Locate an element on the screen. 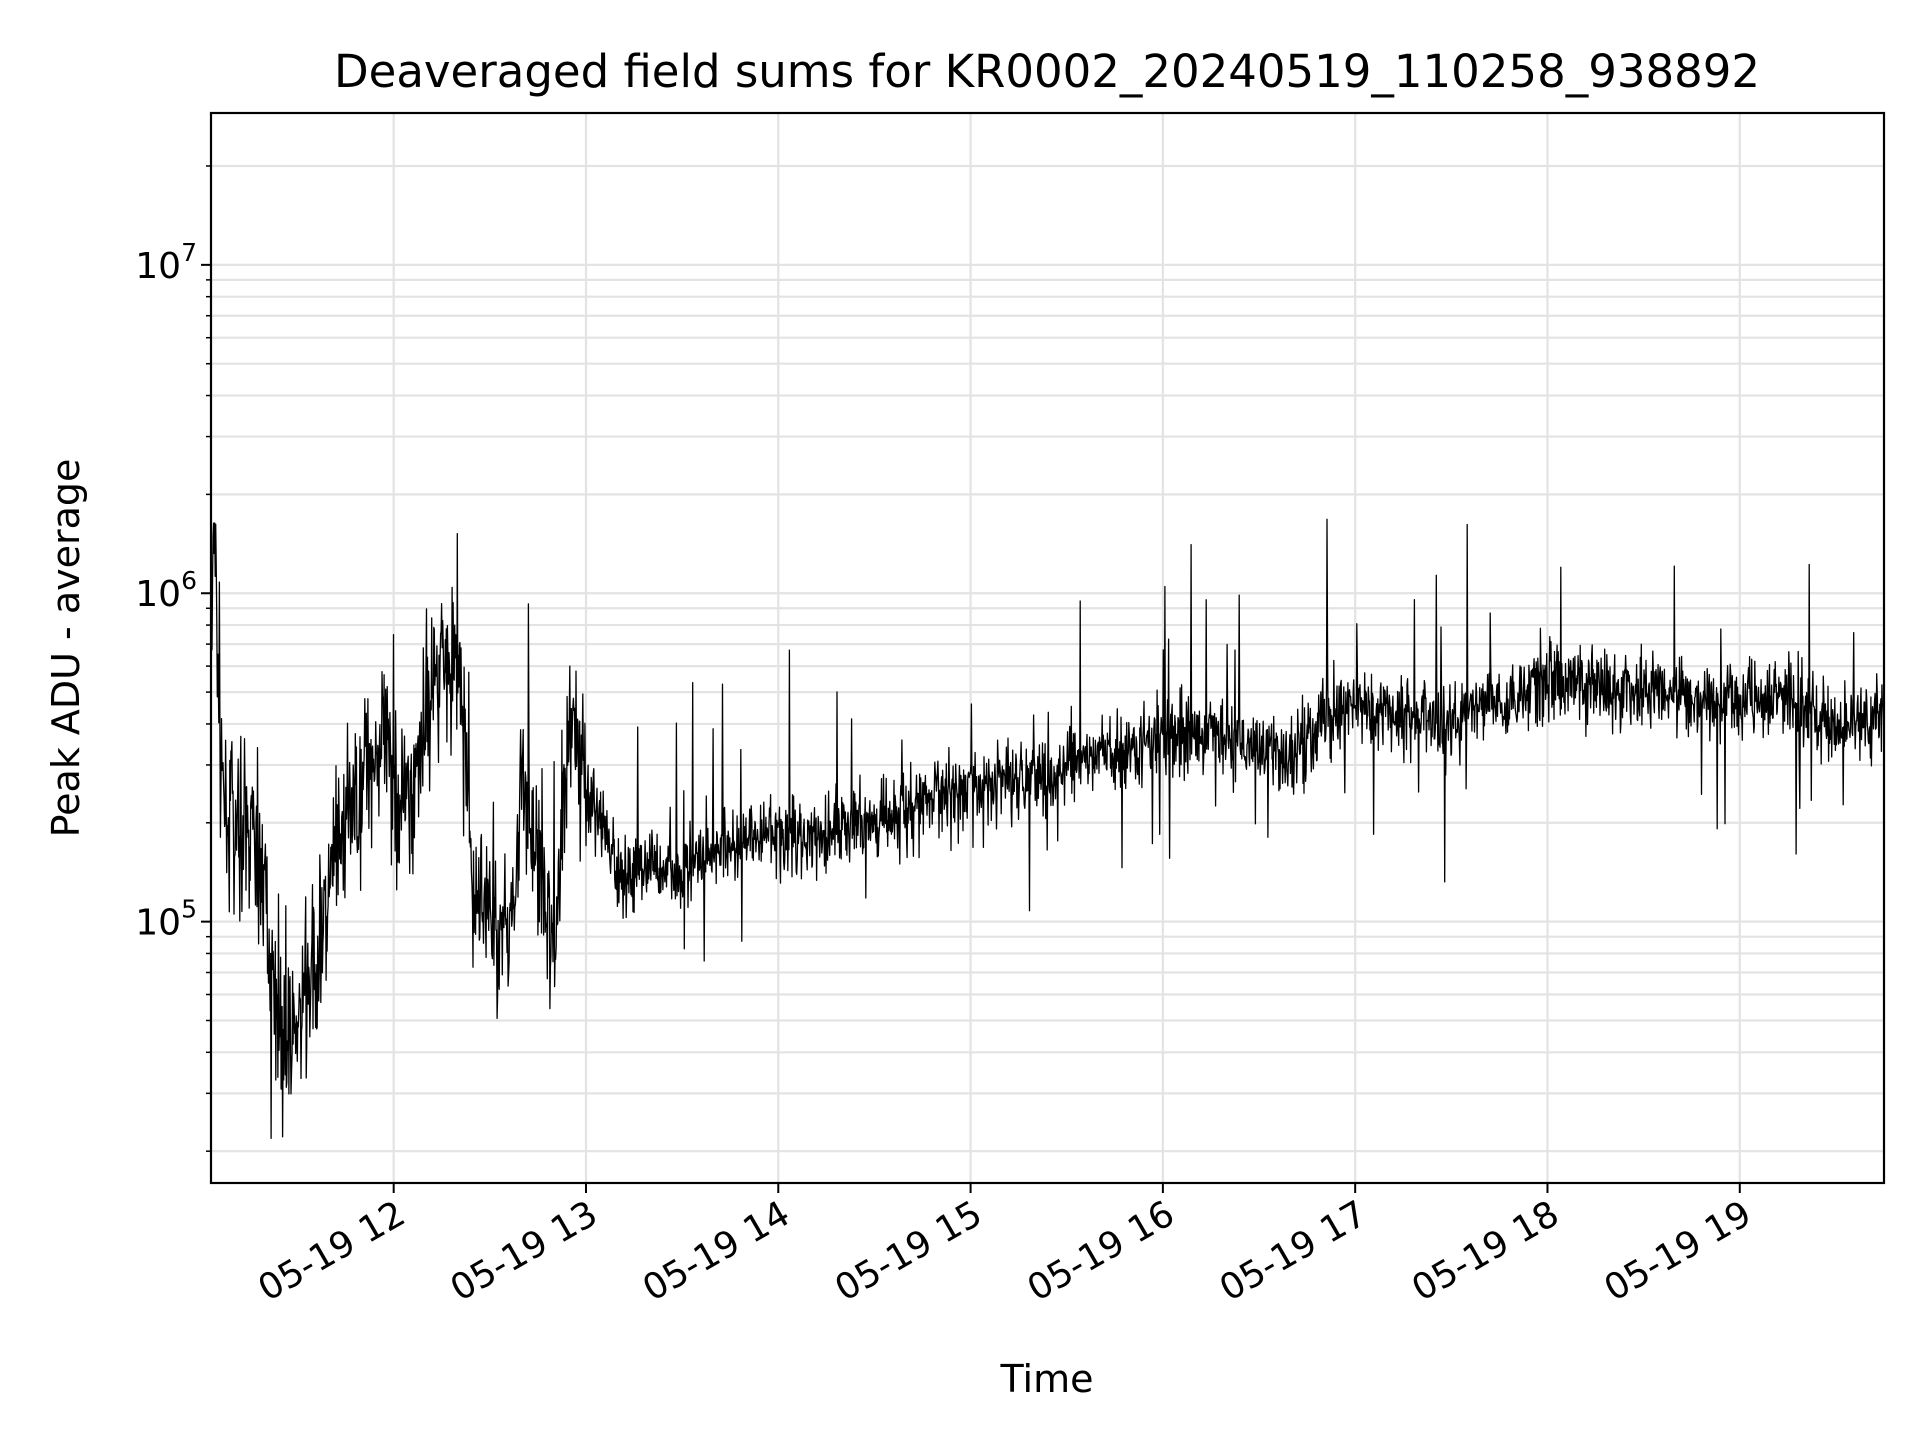  y-tick-label: 10⁷ is located at coordinates (166, 262).